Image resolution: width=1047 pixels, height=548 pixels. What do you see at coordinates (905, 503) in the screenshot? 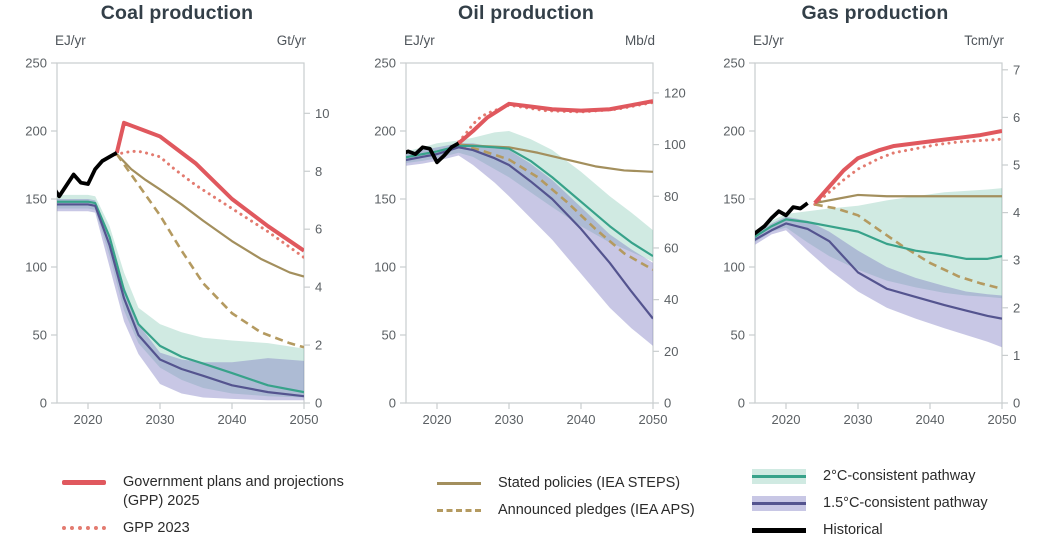
I see `legend-item-label: 1.5°C-consistent pathway` at bounding box center [905, 503].